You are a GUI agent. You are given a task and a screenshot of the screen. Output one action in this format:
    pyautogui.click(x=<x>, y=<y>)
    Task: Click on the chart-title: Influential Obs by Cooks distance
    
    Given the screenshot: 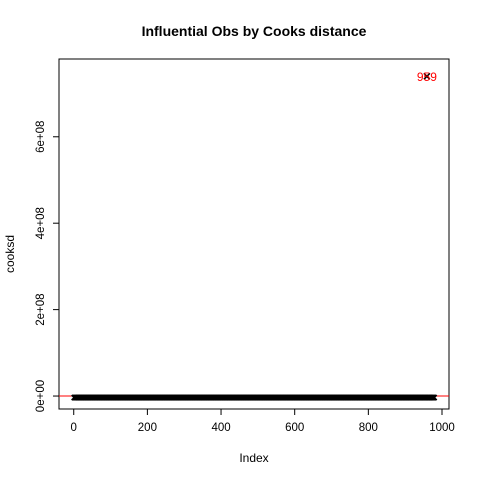 What is the action you would take?
    pyautogui.click(x=254, y=31)
    